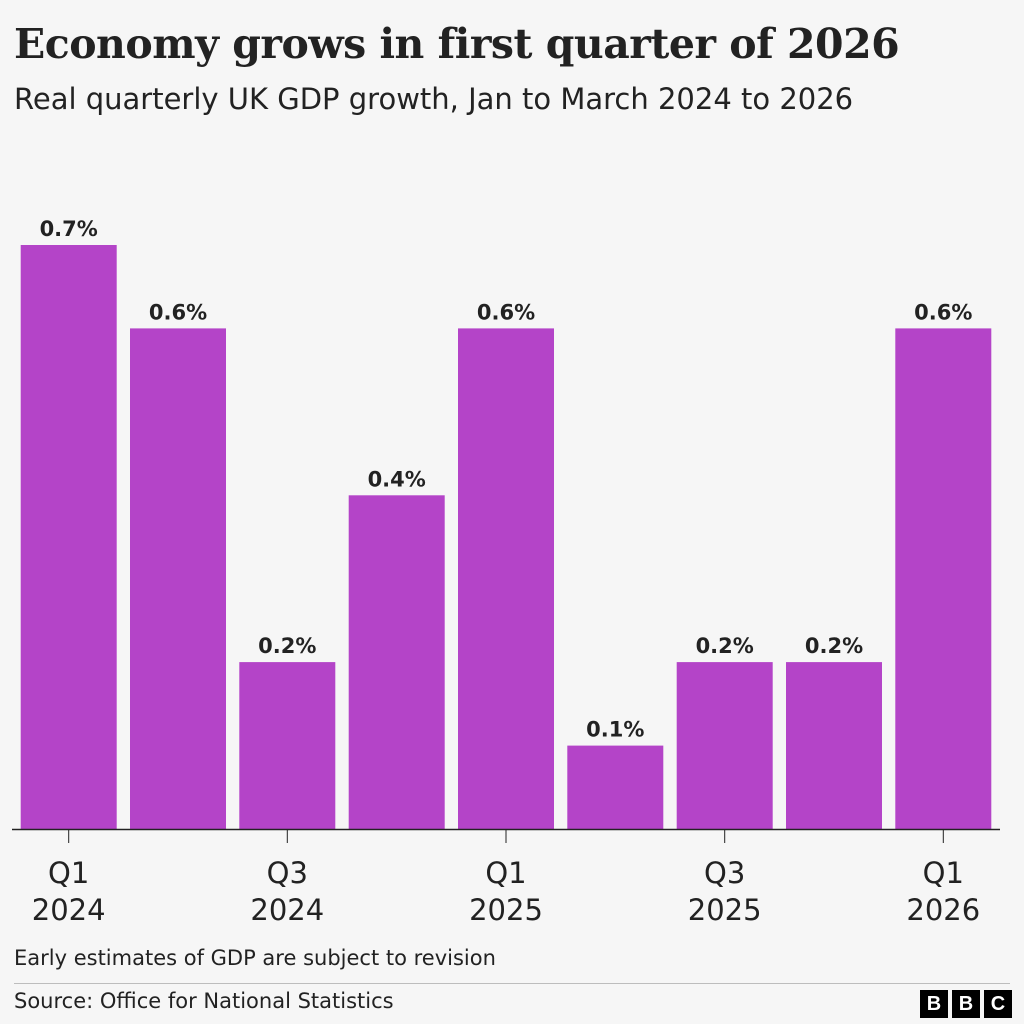 This screenshot has width=1024, height=1024. What do you see at coordinates (69, 229) in the screenshot?
I see `data-label: 0.7%` at bounding box center [69, 229].